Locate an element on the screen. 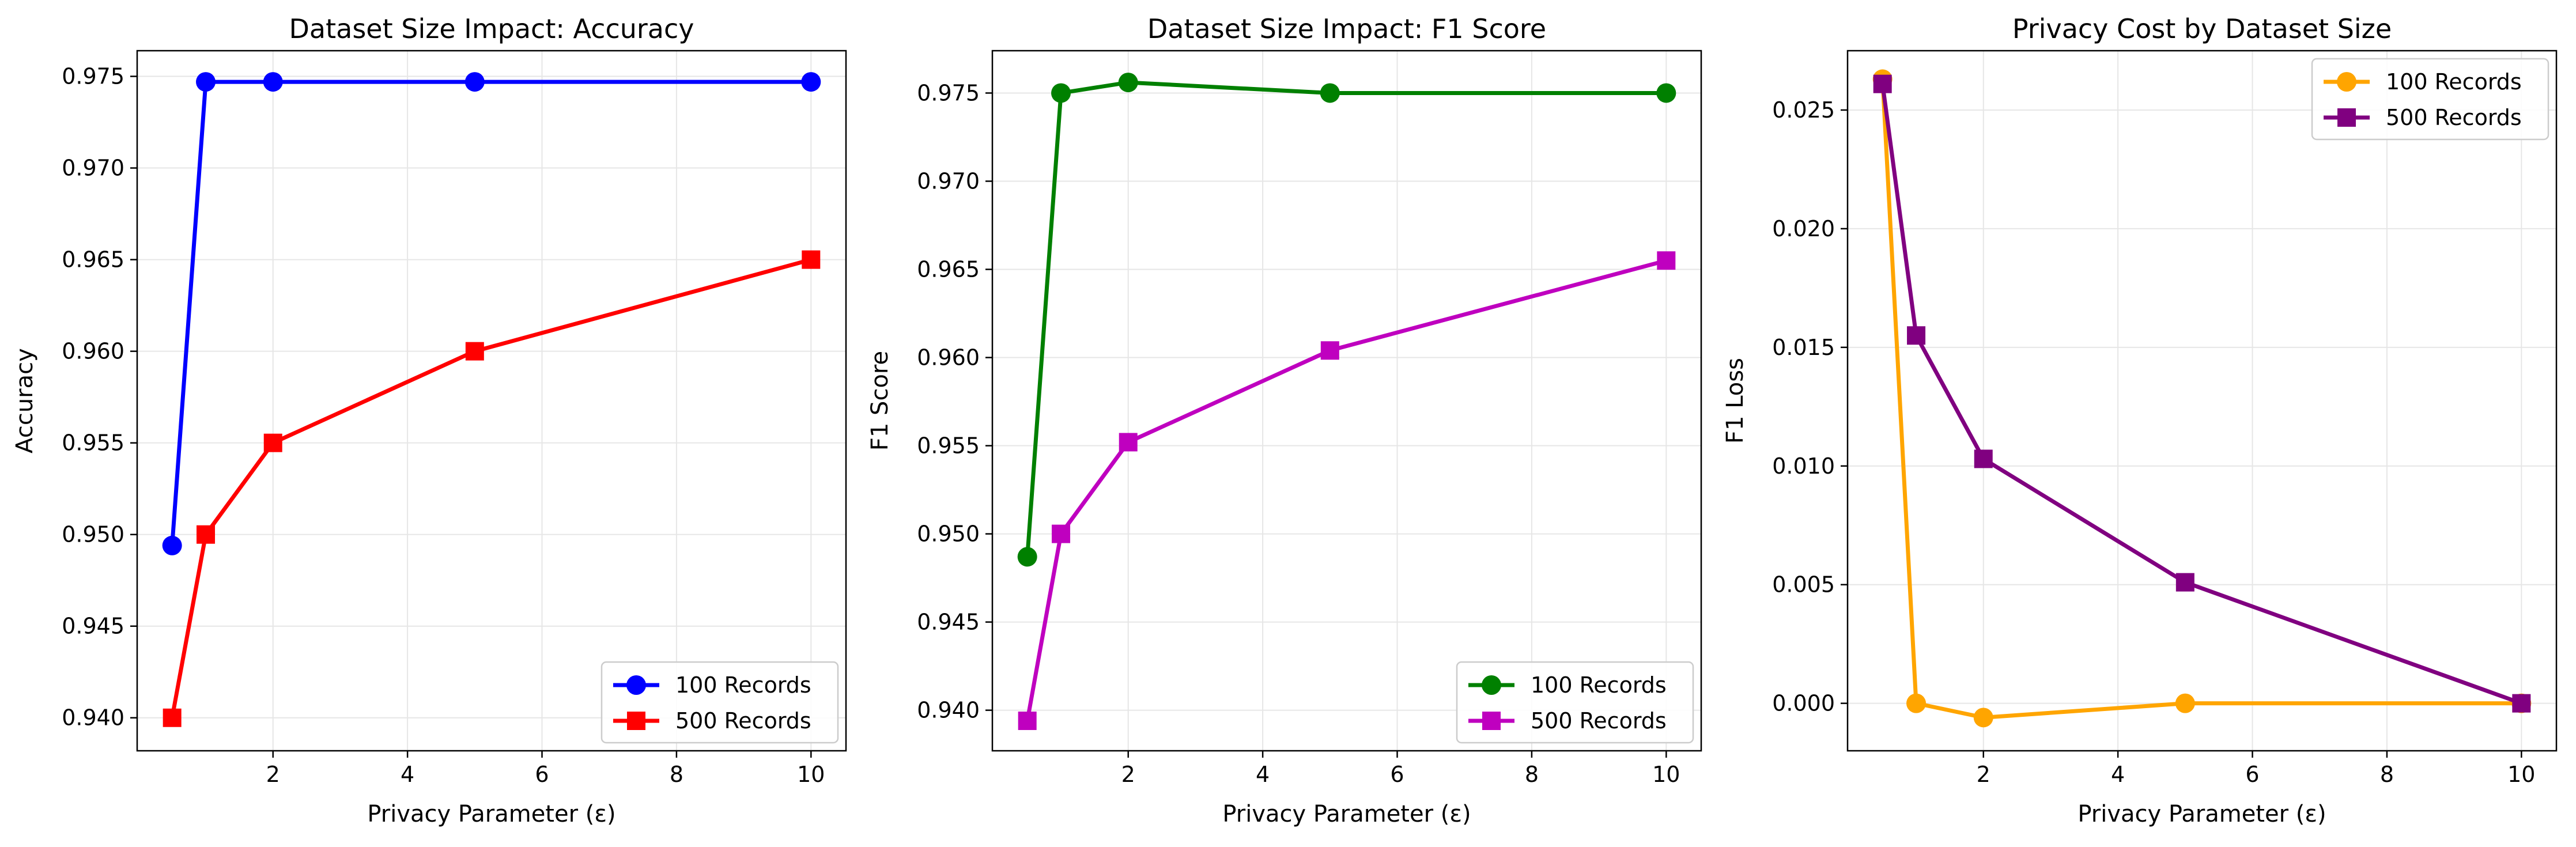  y-tick-label-5: 0.025 is located at coordinates (1803, 110).